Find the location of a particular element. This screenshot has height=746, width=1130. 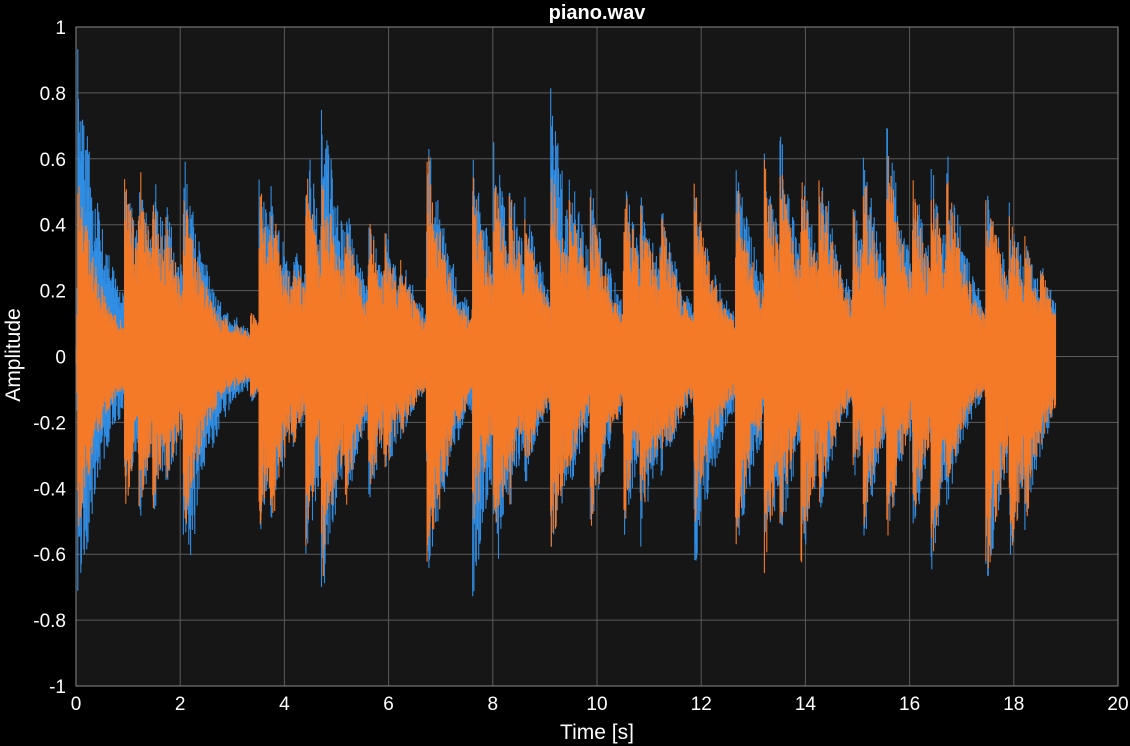

y-tick-label: 1 is located at coordinates (60, 28).